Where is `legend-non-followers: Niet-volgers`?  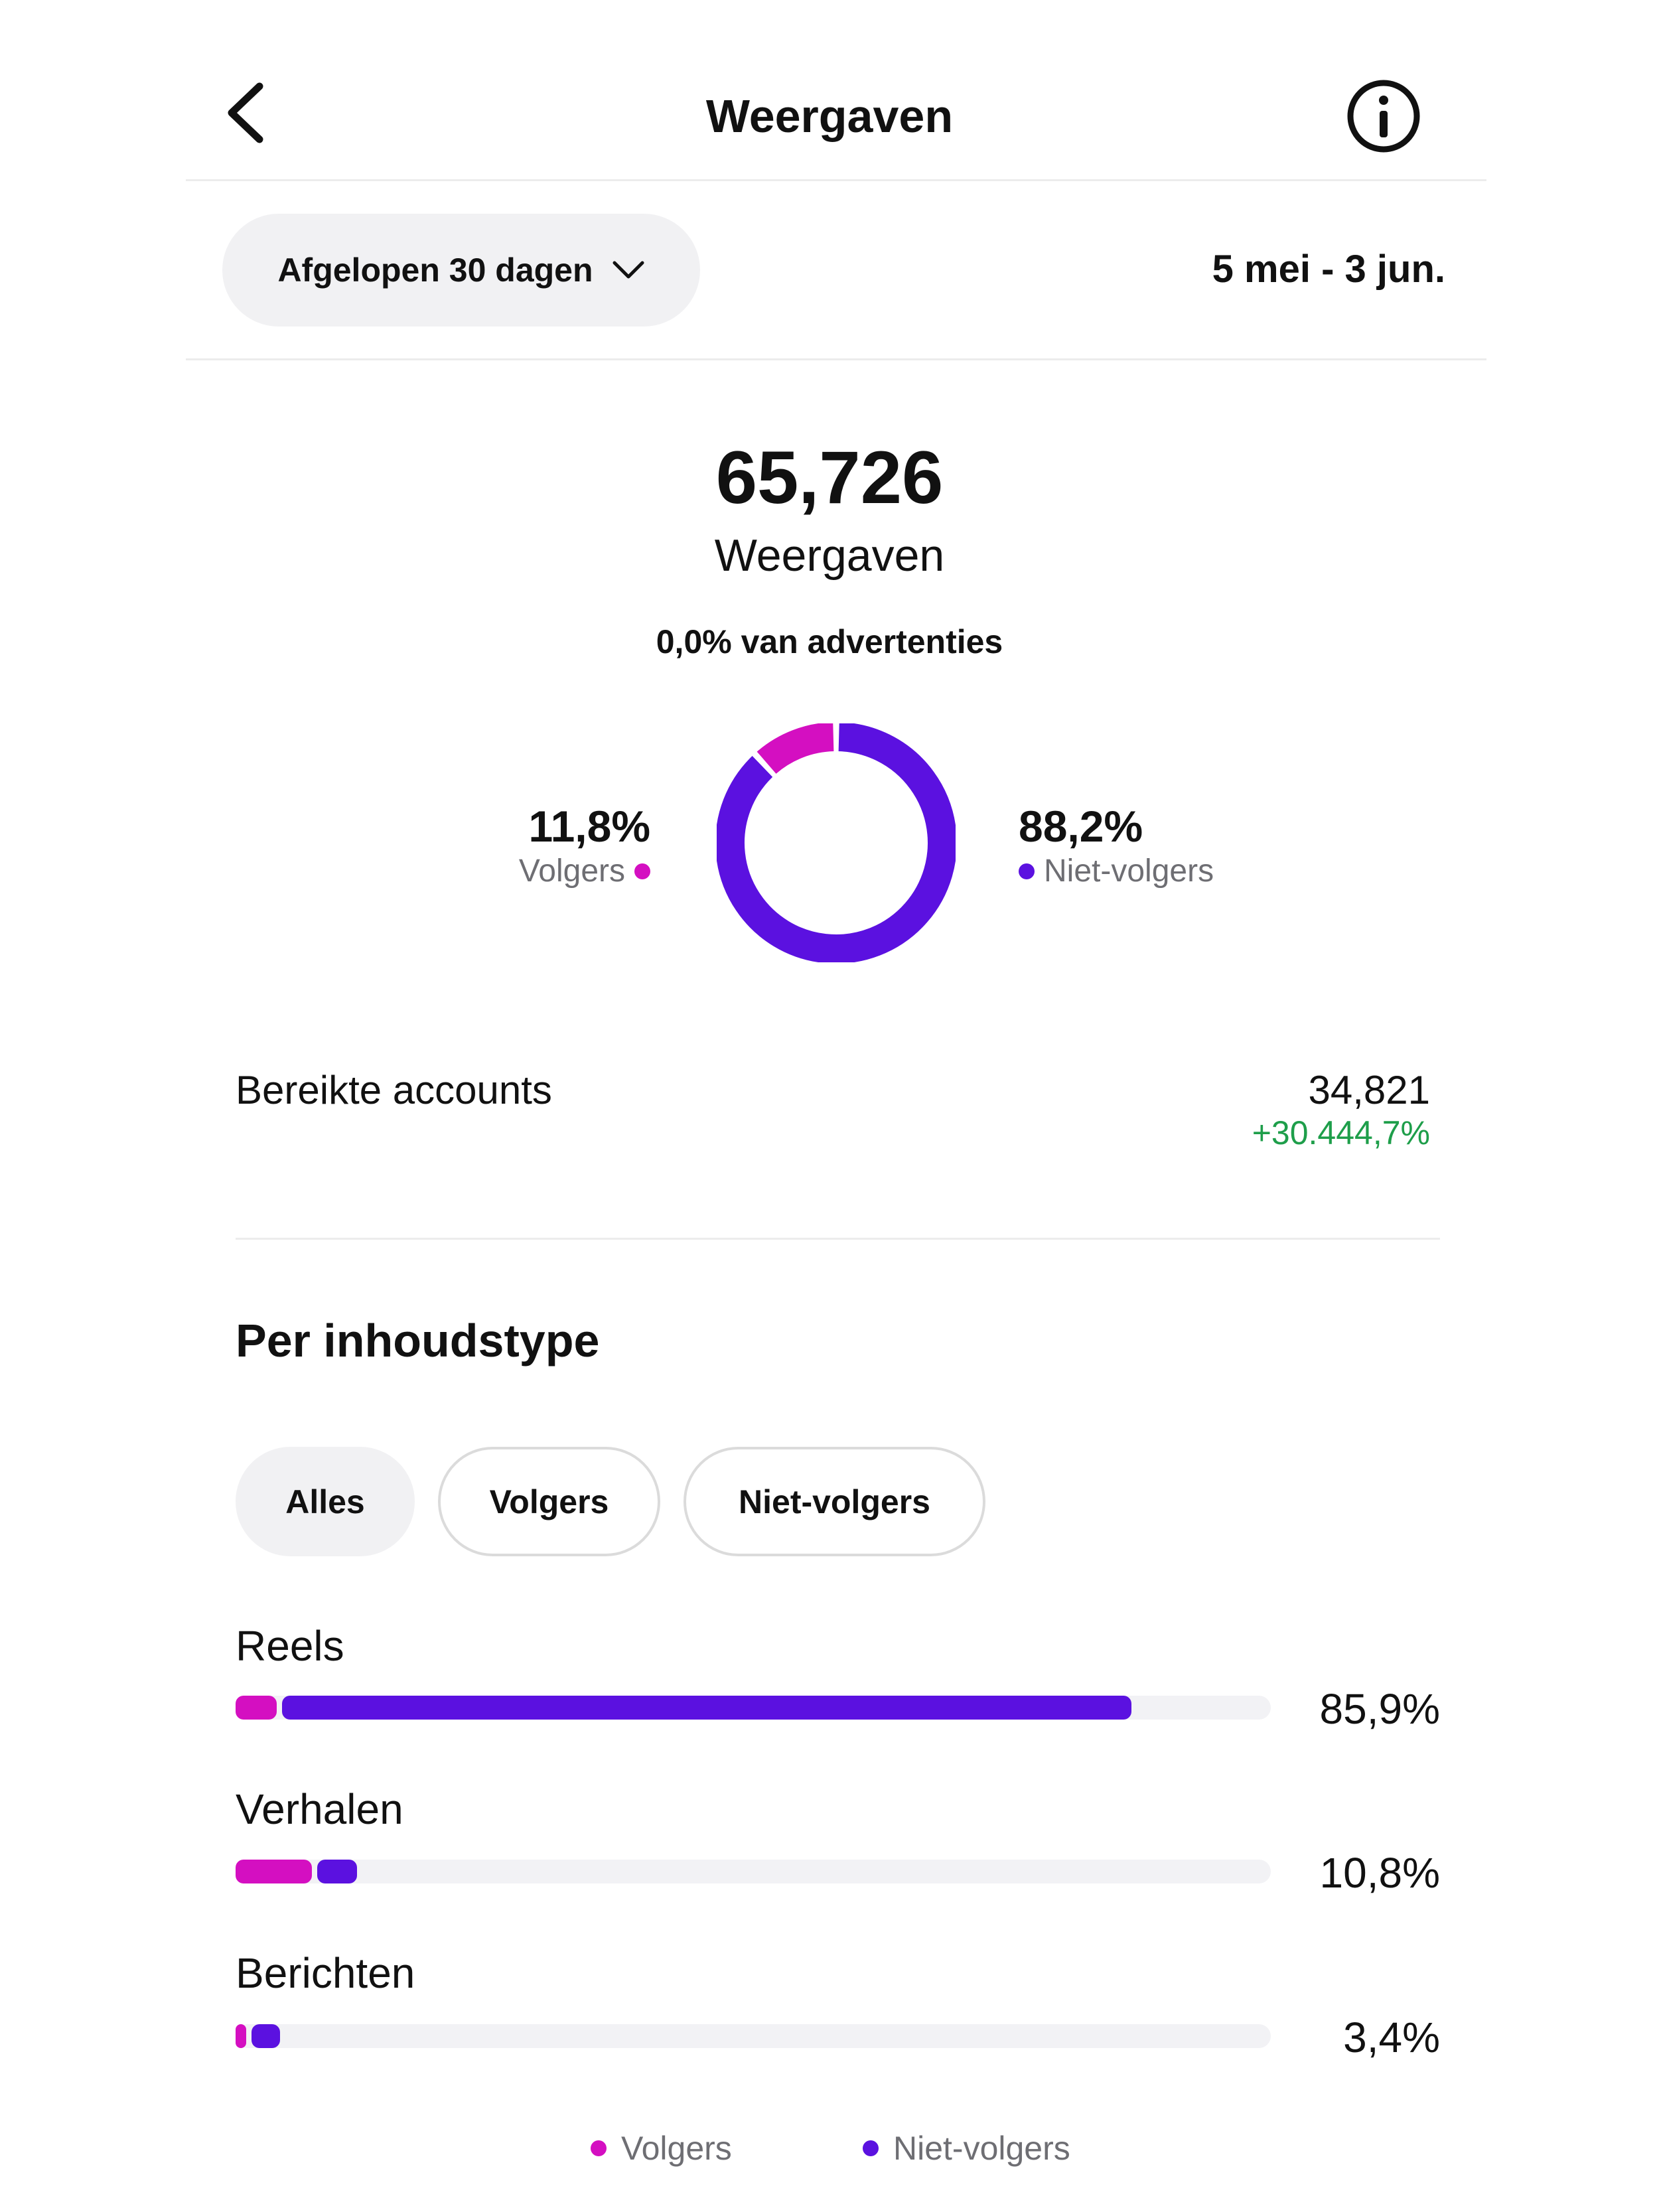
legend-non-followers: Niet-volgers is located at coordinates (966, 2148).